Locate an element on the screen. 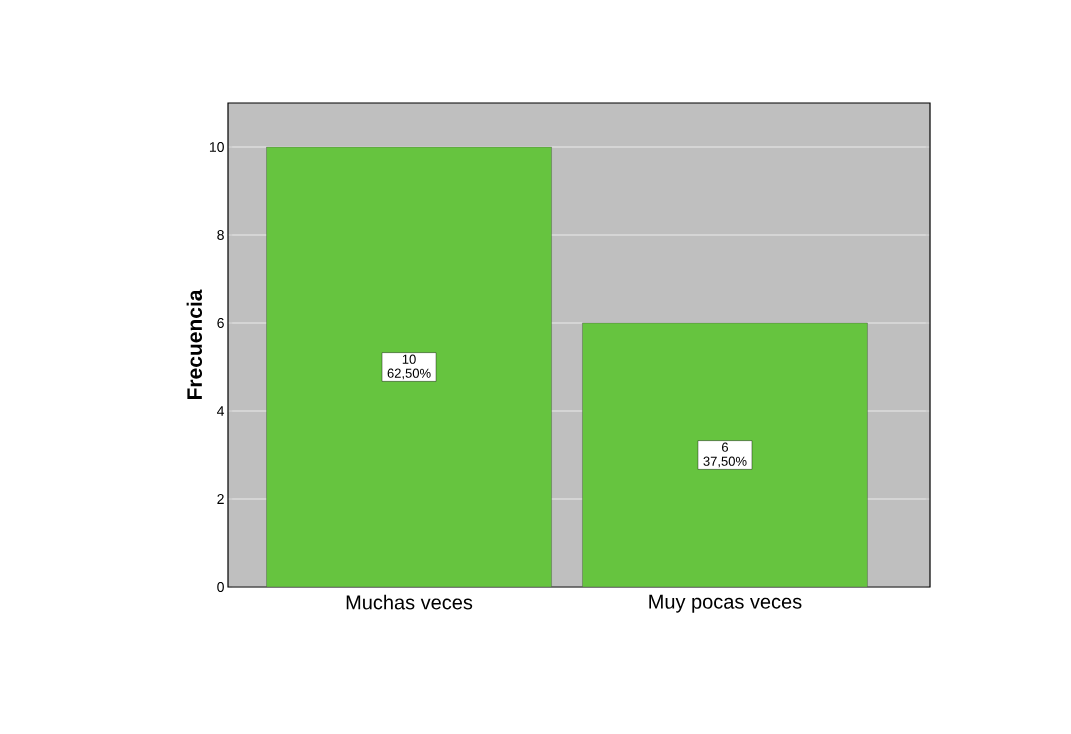 This screenshot has height=734, width=1071. y-tick-label: 4 is located at coordinates (221, 411).